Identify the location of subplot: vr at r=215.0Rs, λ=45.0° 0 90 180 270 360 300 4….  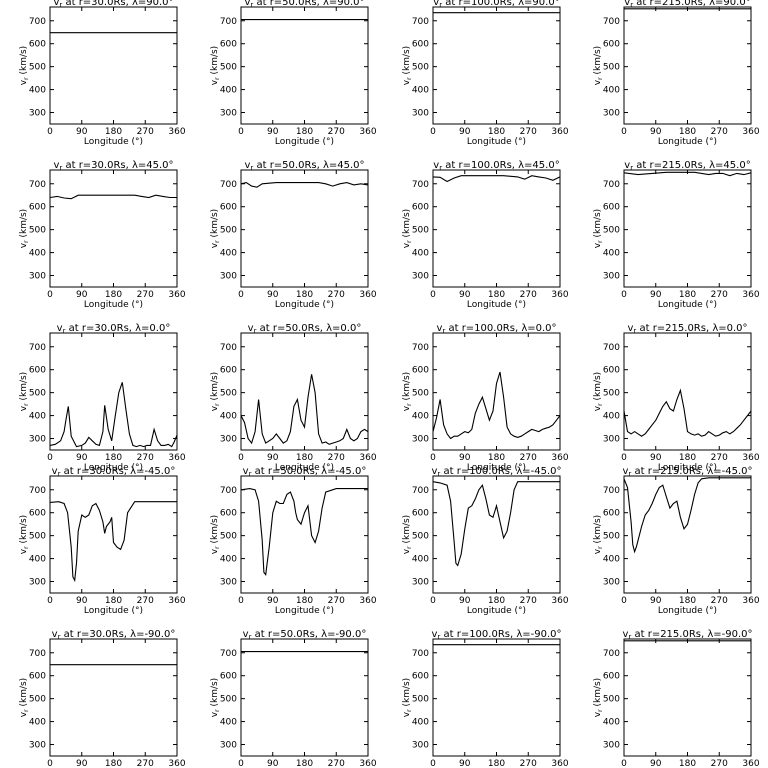
(676, 235).